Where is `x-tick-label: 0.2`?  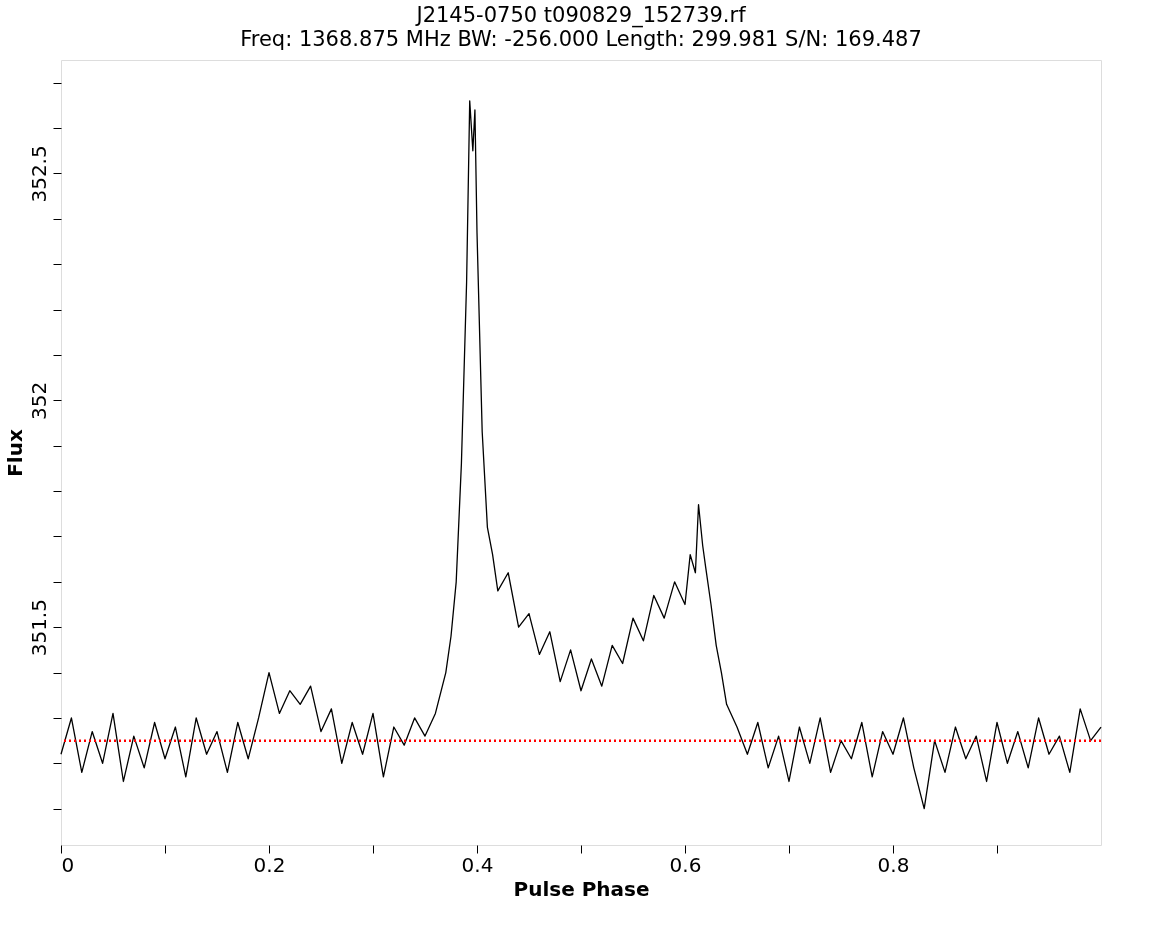 x-tick-label: 0.2 is located at coordinates (269, 864).